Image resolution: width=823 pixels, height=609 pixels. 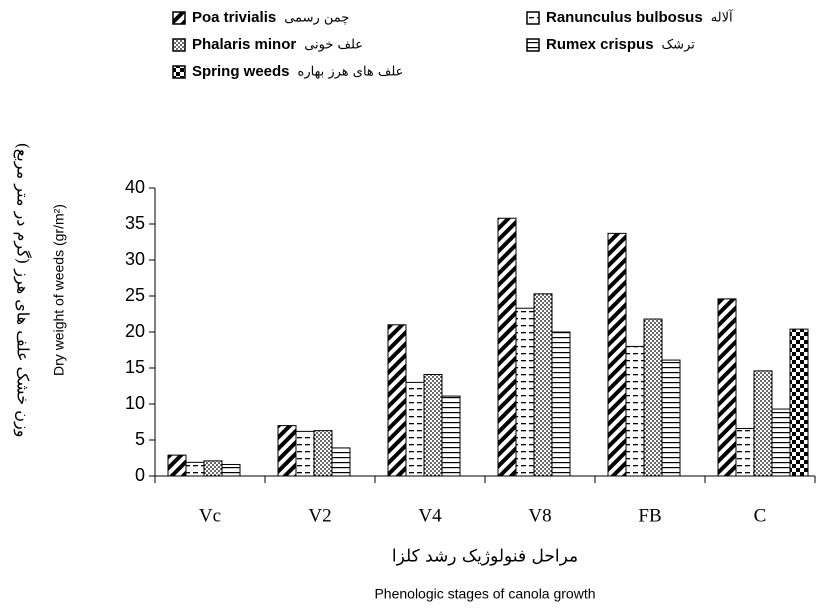 I want to click on x-axis-label: Phenologic stages of canola growth, so click(x=484, y=594).